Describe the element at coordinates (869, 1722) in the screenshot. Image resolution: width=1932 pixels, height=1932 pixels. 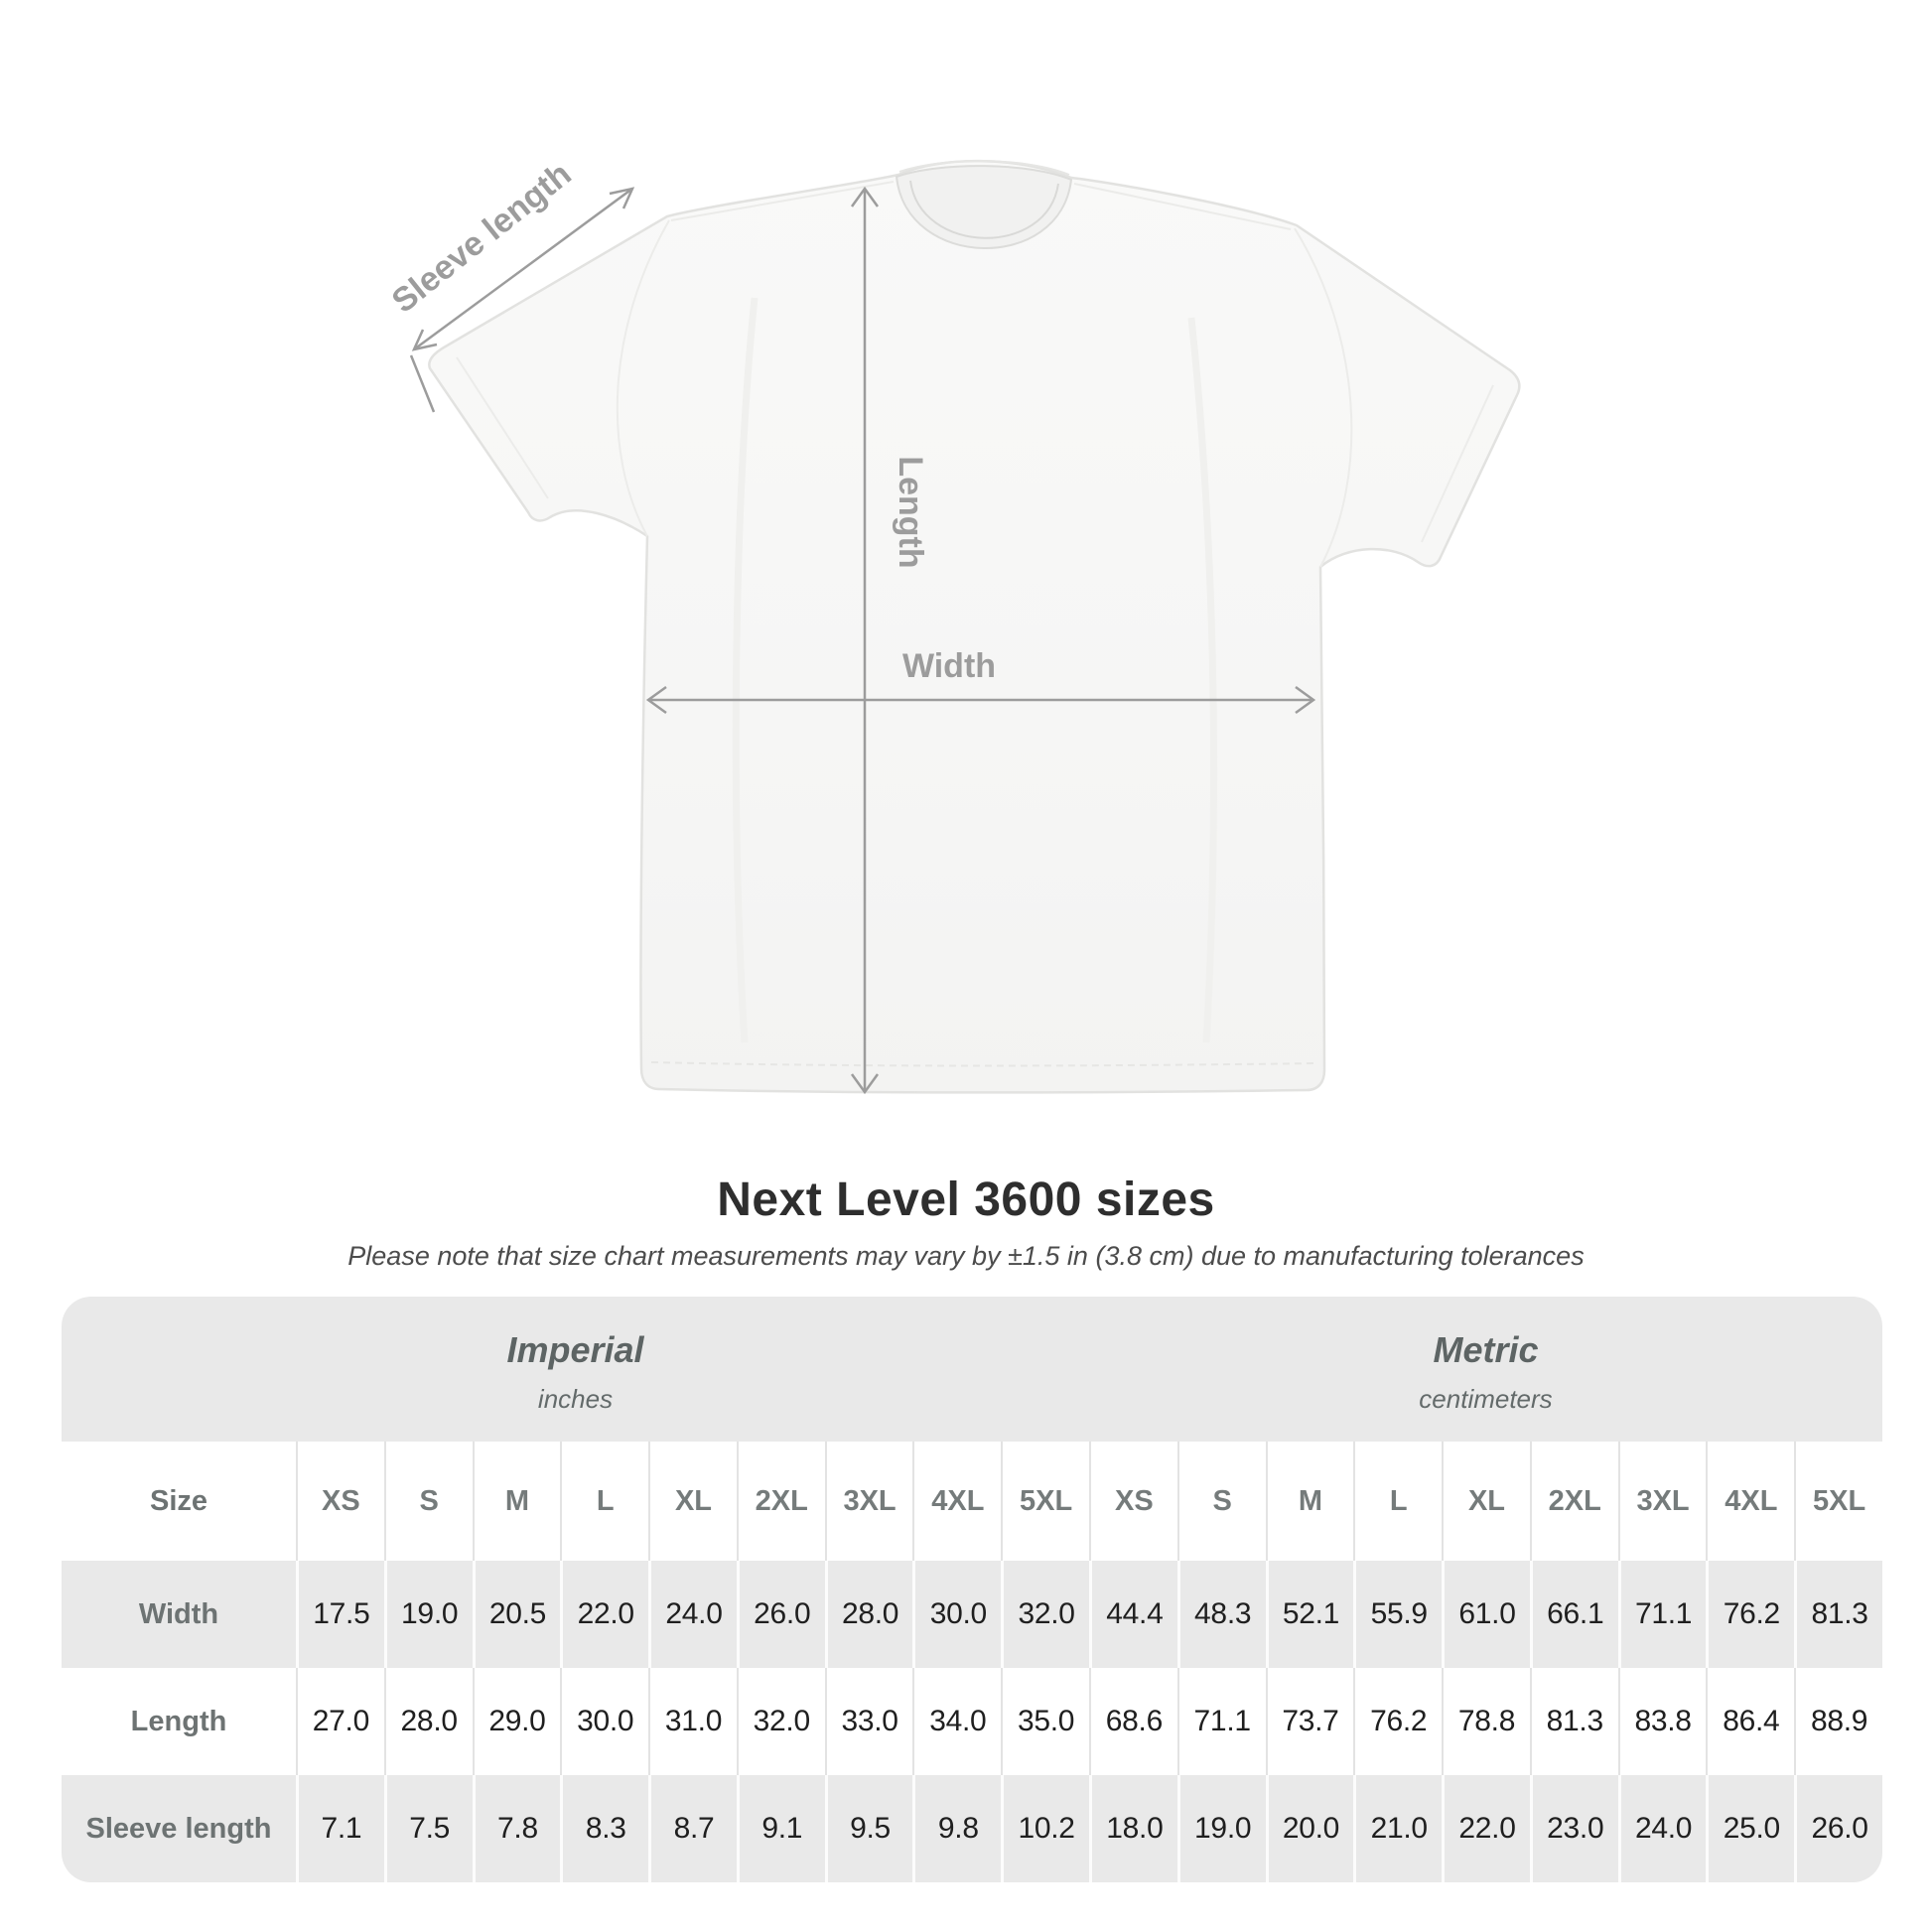
I see `value-cell: 33.0` at that location.